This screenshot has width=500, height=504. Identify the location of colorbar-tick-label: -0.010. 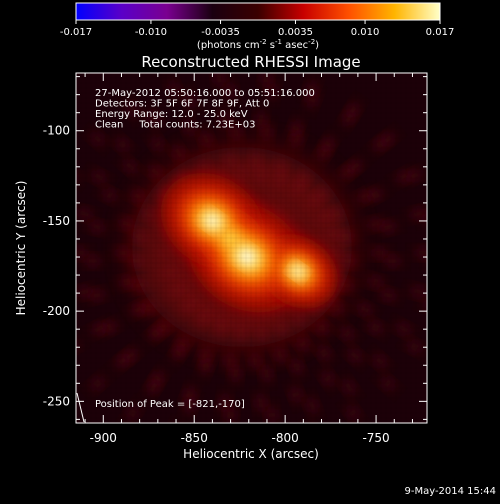
(151, 32).